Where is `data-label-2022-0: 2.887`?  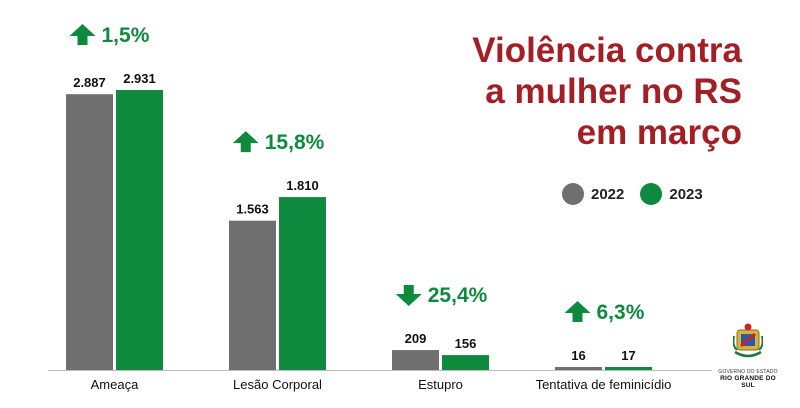
data-label-2022-0: 2.887 is located at coordinates (89, 82).